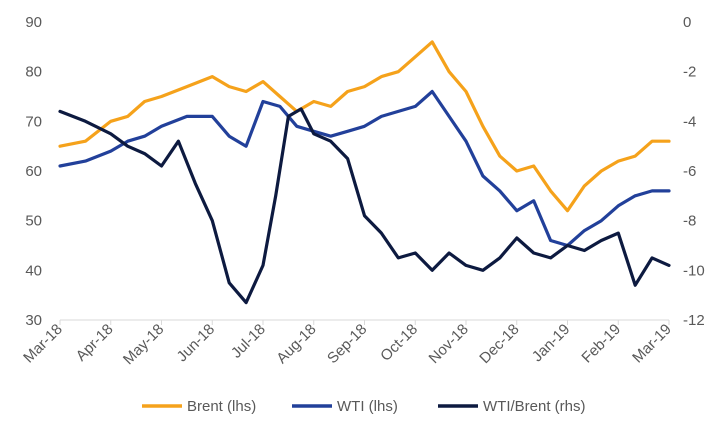 The width and height of the screenshot is (723, 440). Describe the element at coordinates (347, 344) in the screenshot. I see `x-tick-label: Sep-18` at that location.